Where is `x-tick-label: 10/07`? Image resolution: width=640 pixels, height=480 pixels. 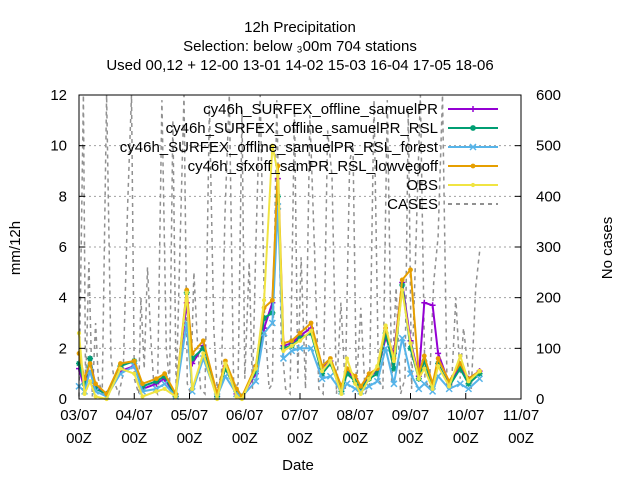 x-tick-label: 10/07 is located at coordinates (466, 415).